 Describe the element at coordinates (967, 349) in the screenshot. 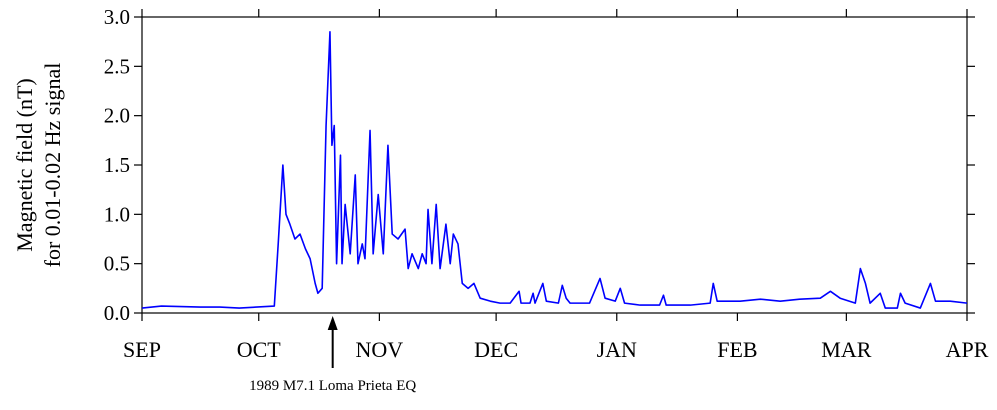

I see `x-tick-label: APR` at that location.